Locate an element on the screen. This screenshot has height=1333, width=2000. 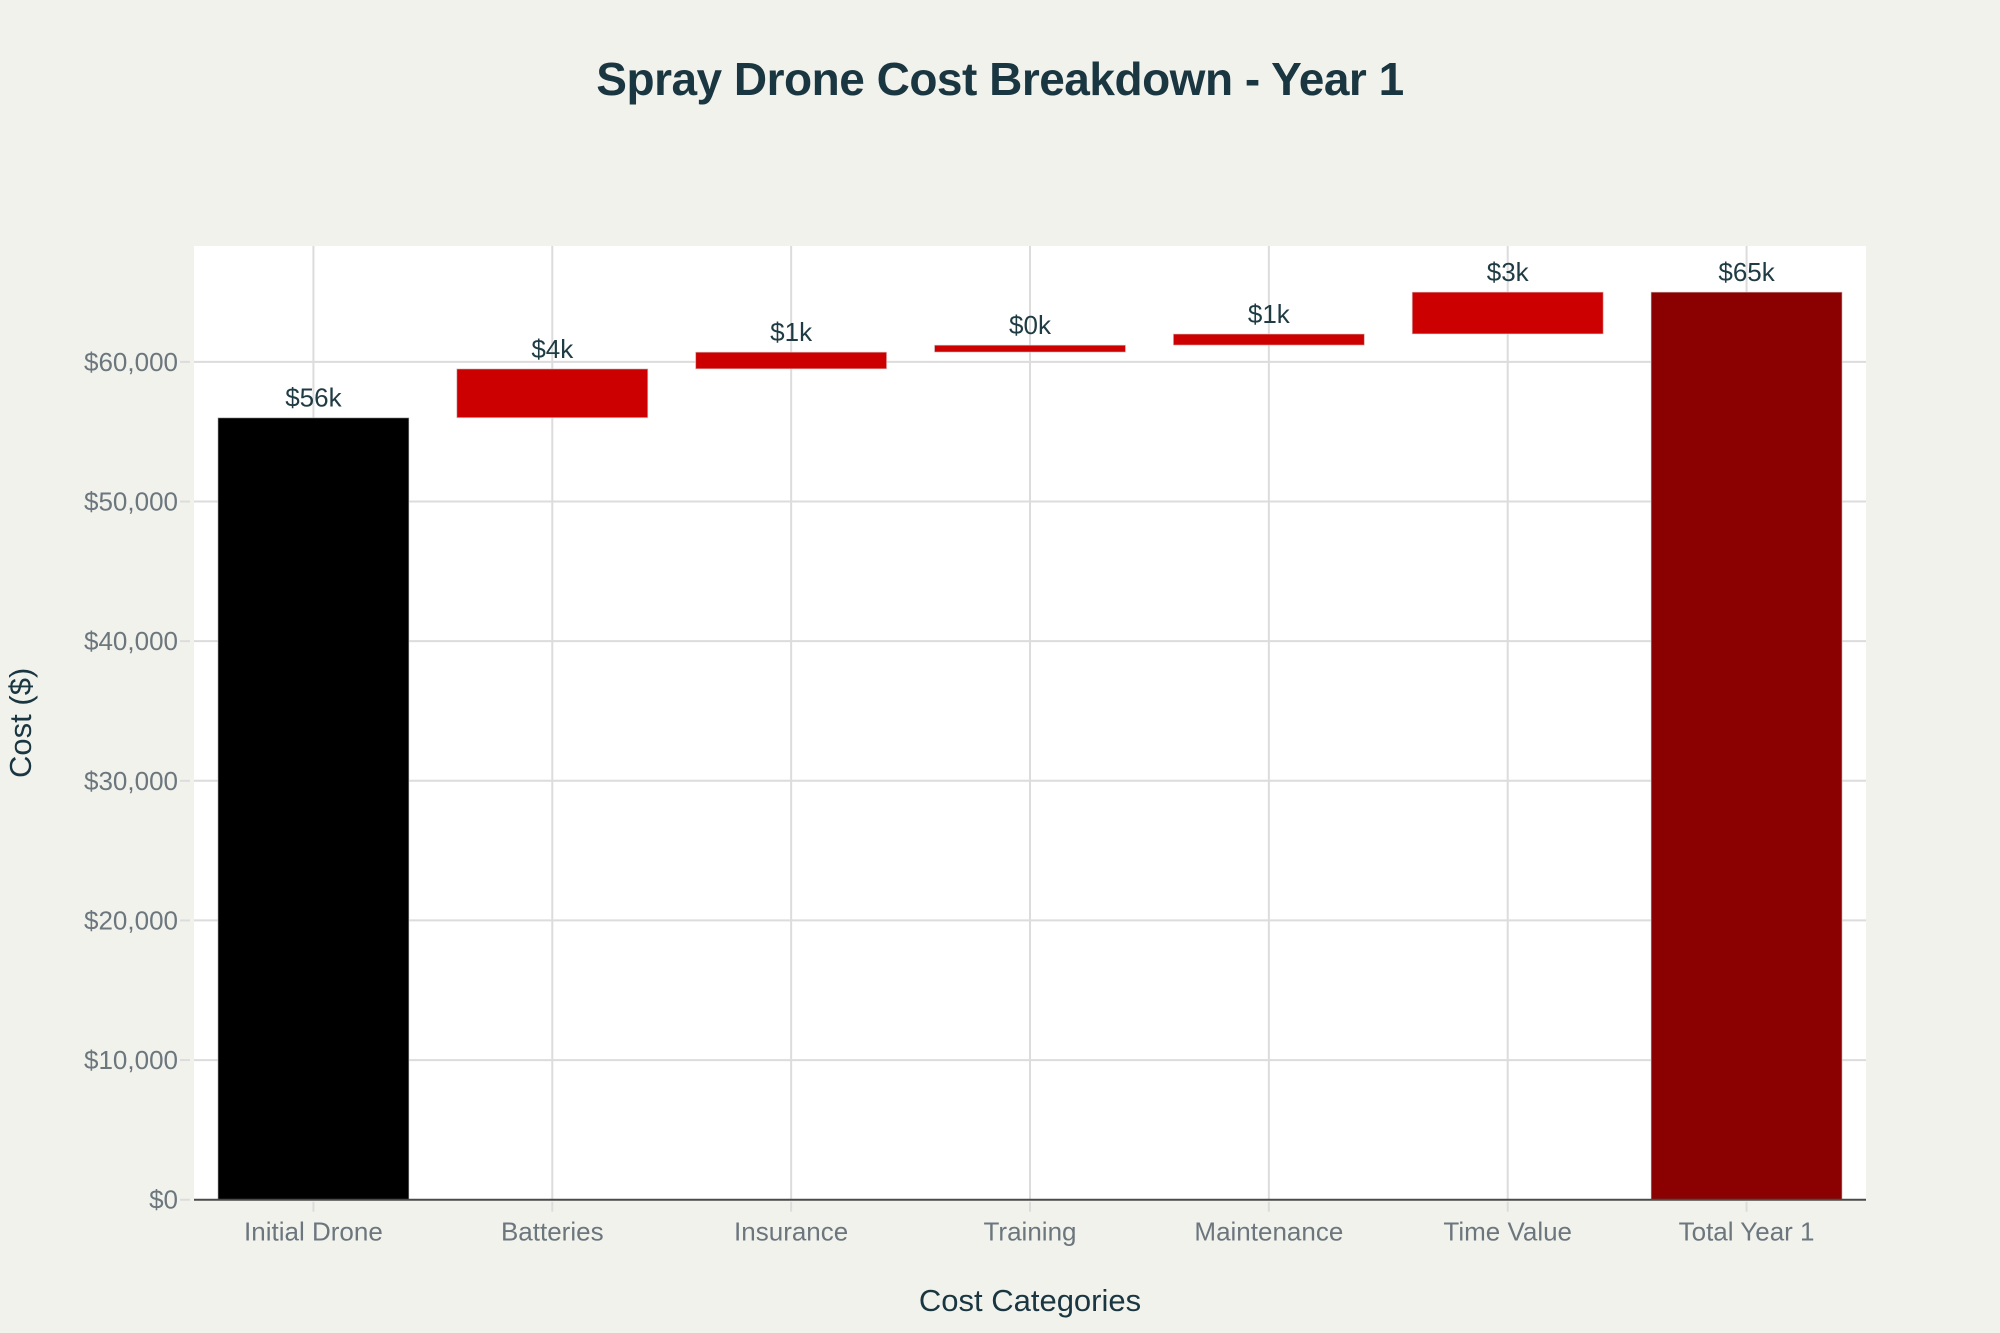
bar-time-value is located at coordinates (1507, 313).